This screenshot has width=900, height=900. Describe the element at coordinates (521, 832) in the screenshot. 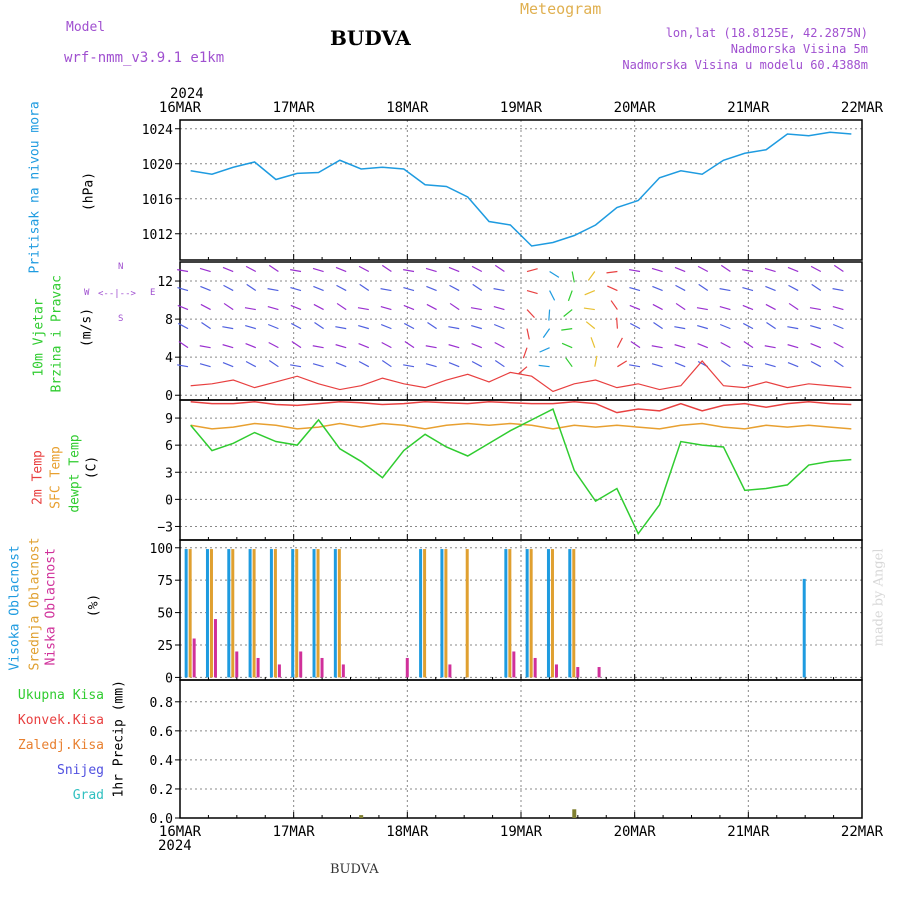

I see `x-tick-bottom: 19MAR` at that location.